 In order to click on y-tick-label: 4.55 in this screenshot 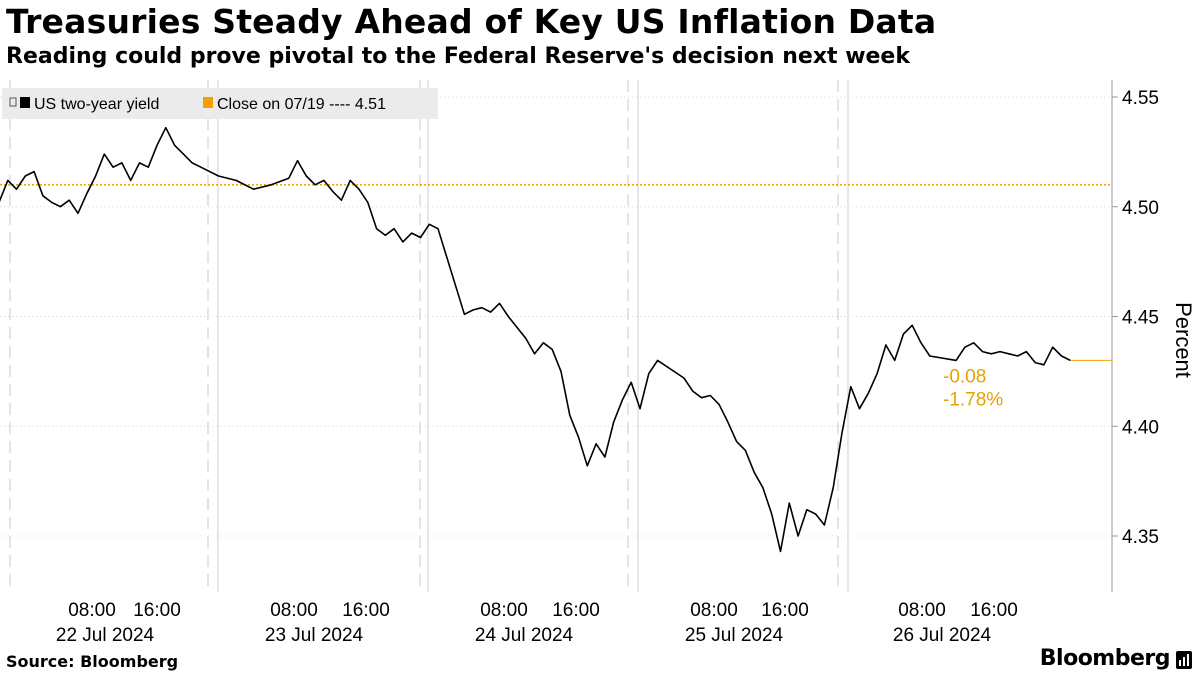, I will do `click(1140, 98)`.